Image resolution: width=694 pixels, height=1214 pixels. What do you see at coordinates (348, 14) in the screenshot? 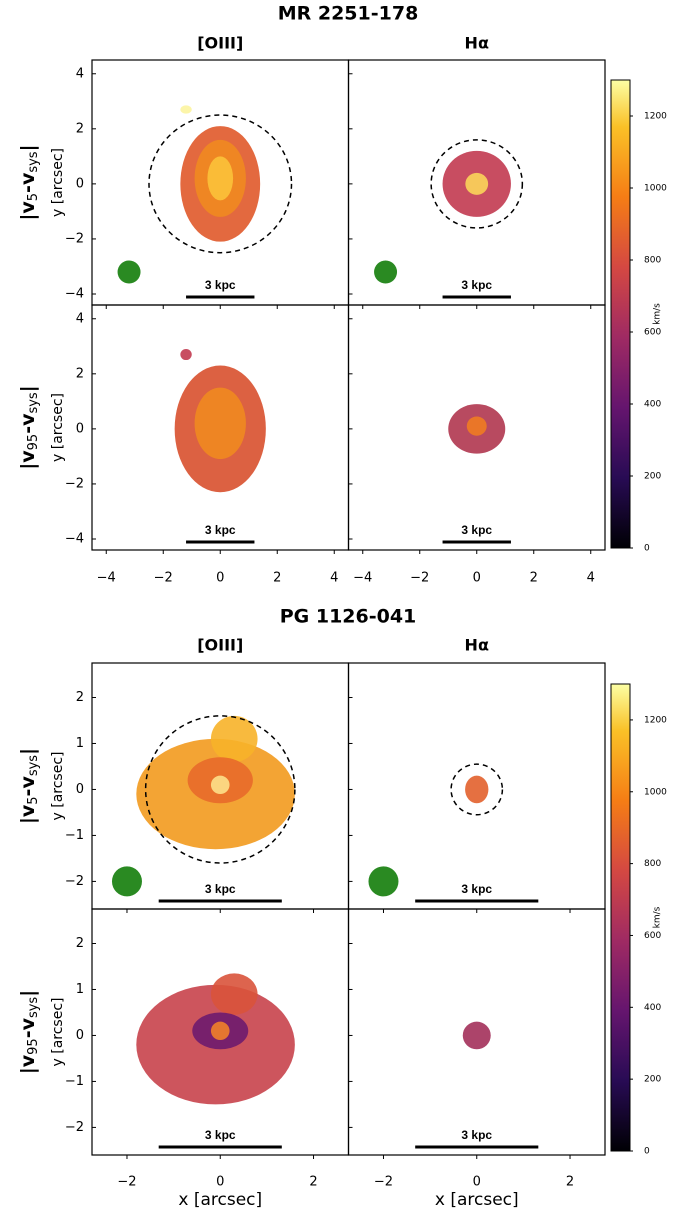
I see `figure-title: MR 2251-178` at bounding box center [348, 14].